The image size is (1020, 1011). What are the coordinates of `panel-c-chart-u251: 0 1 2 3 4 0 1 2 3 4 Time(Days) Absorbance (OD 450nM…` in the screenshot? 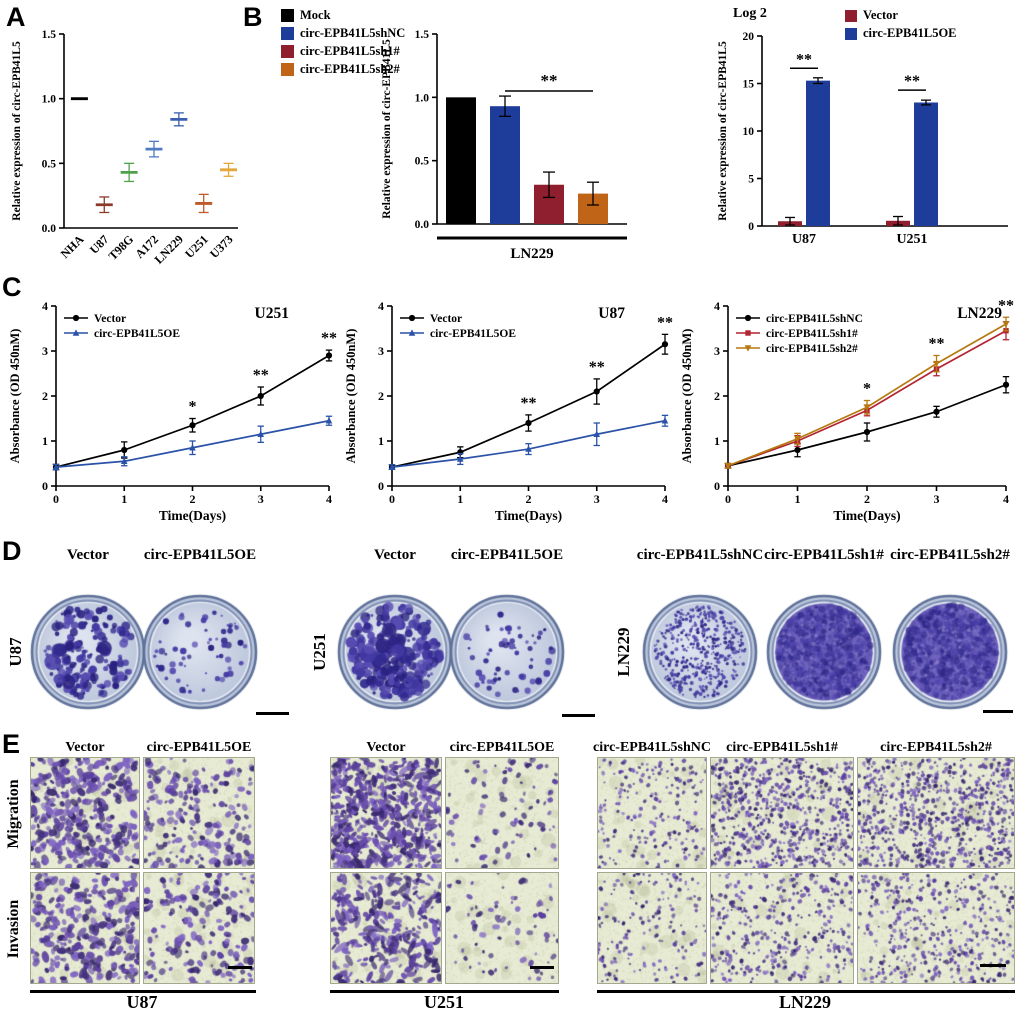 It's located at (173, 421).